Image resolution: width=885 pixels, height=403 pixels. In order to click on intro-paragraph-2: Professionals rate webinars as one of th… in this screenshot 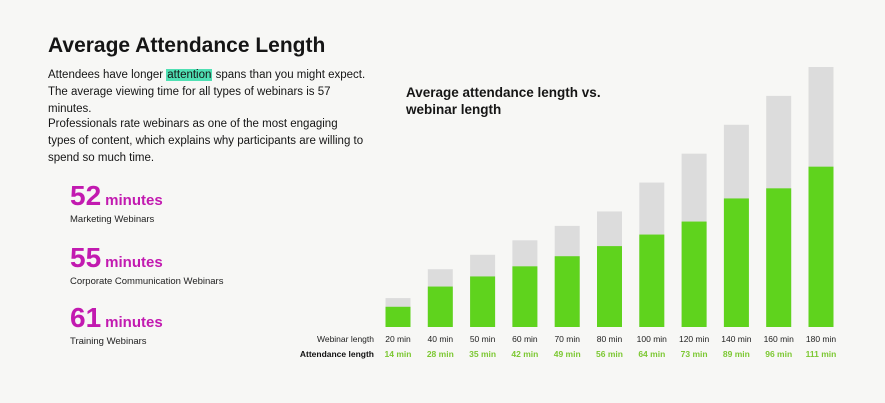, I will do `click(206, 141)`.